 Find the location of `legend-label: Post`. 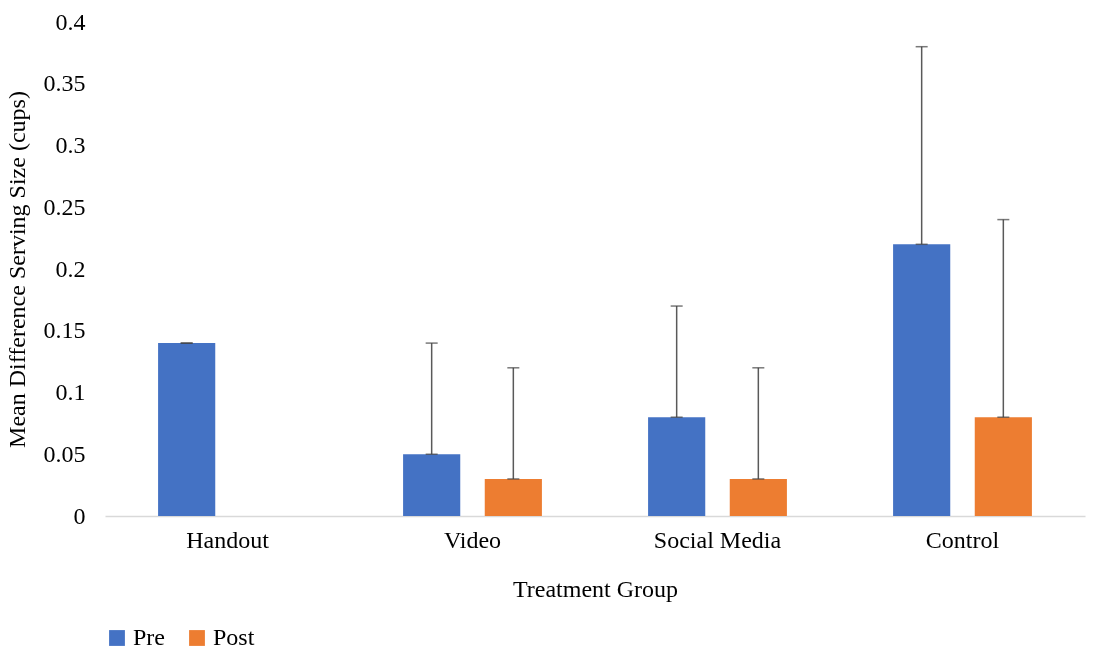

legend-label: Post is located at coordinates (234, 637).